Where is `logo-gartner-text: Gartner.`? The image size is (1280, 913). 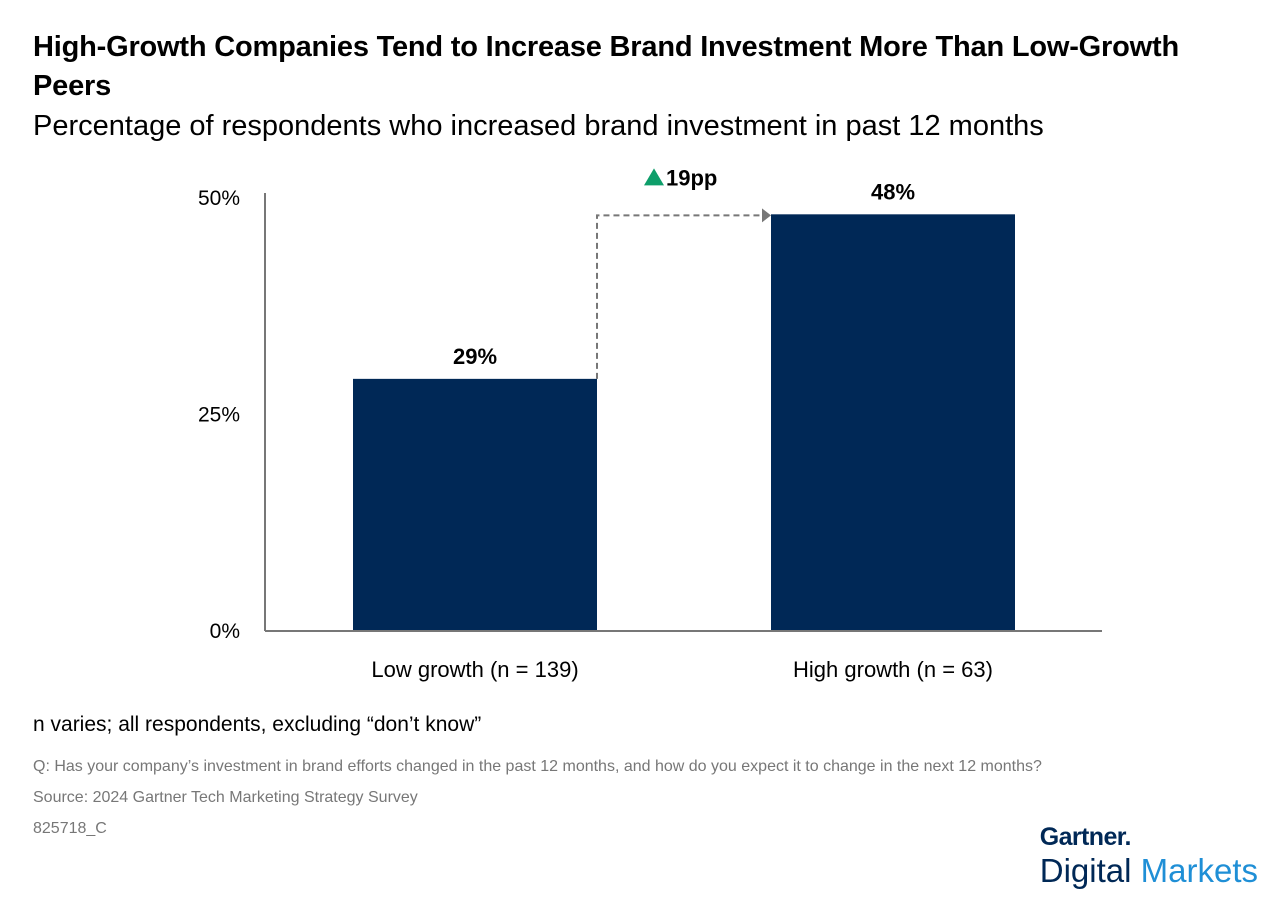 logo-gartner-text: Gartner. is located at coordinates (1085, 837).